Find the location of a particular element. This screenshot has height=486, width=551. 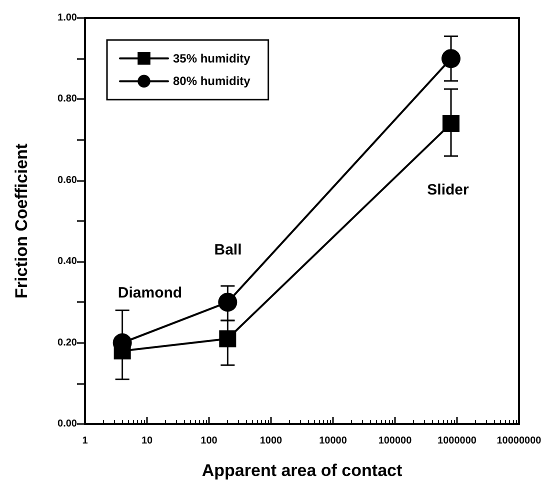

x-tick-label: 10 is located at coordinates (147, 441).